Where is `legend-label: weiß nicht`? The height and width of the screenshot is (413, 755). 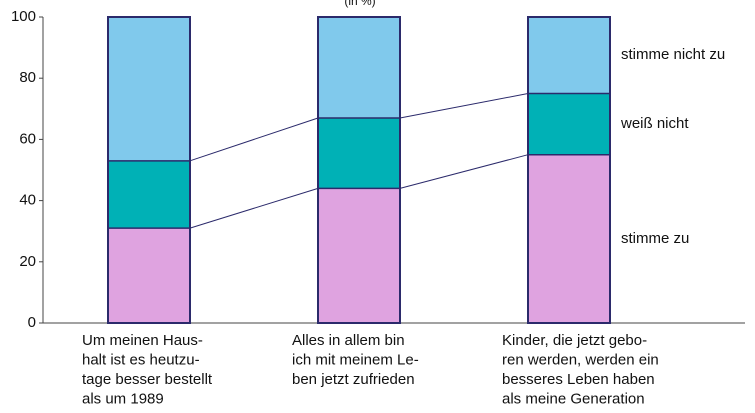
legend-label: weiß nicht is located at coordinates (654, 123).